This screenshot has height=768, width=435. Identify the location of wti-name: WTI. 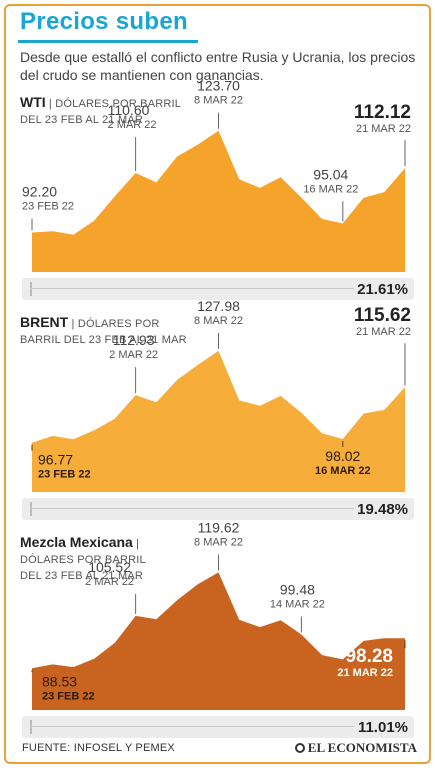
(33, 102).